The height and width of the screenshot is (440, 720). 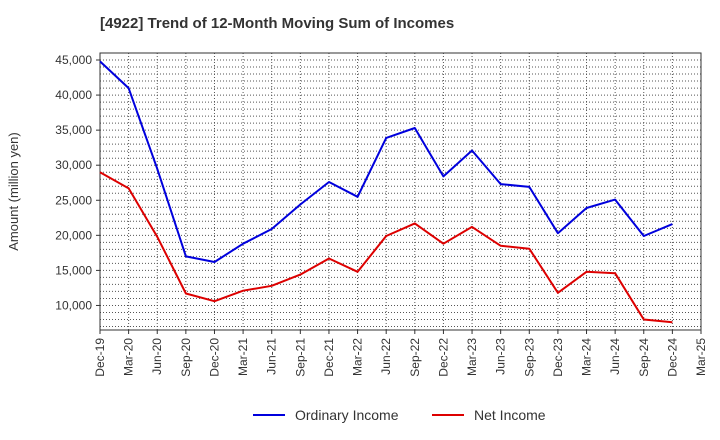 I want to click on x-tick-label: Jun-23, so click(x=501, y=356).